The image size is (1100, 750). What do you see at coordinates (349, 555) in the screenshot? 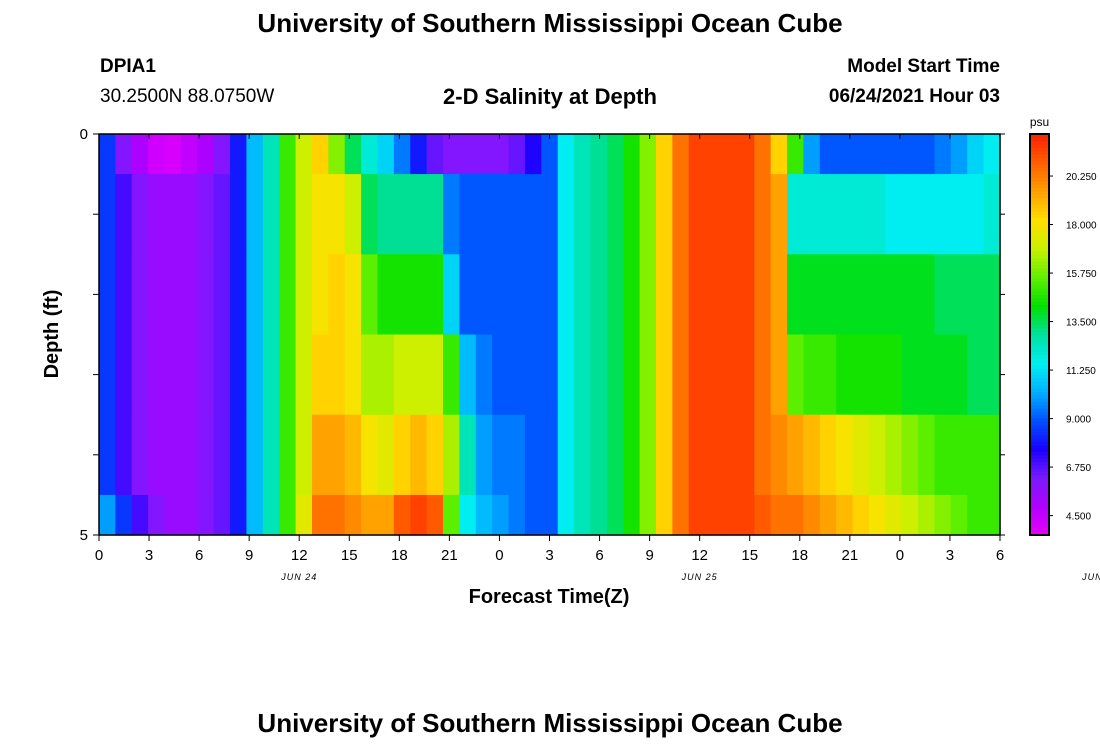
I see `x-tick-label: 15` at bounding box center [349, 555].